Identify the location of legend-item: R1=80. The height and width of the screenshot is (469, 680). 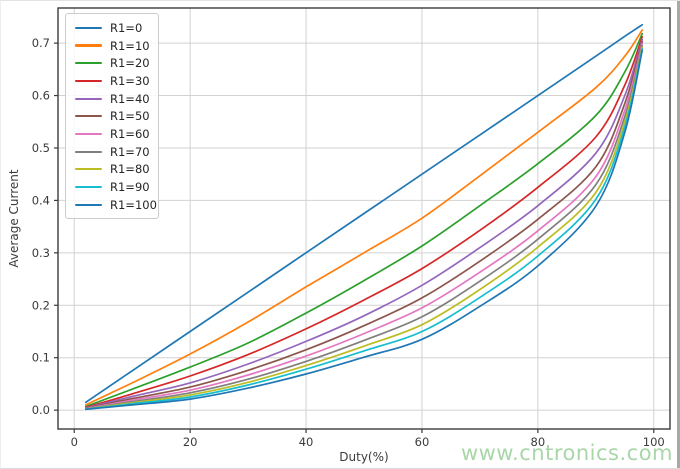
(113, 170).